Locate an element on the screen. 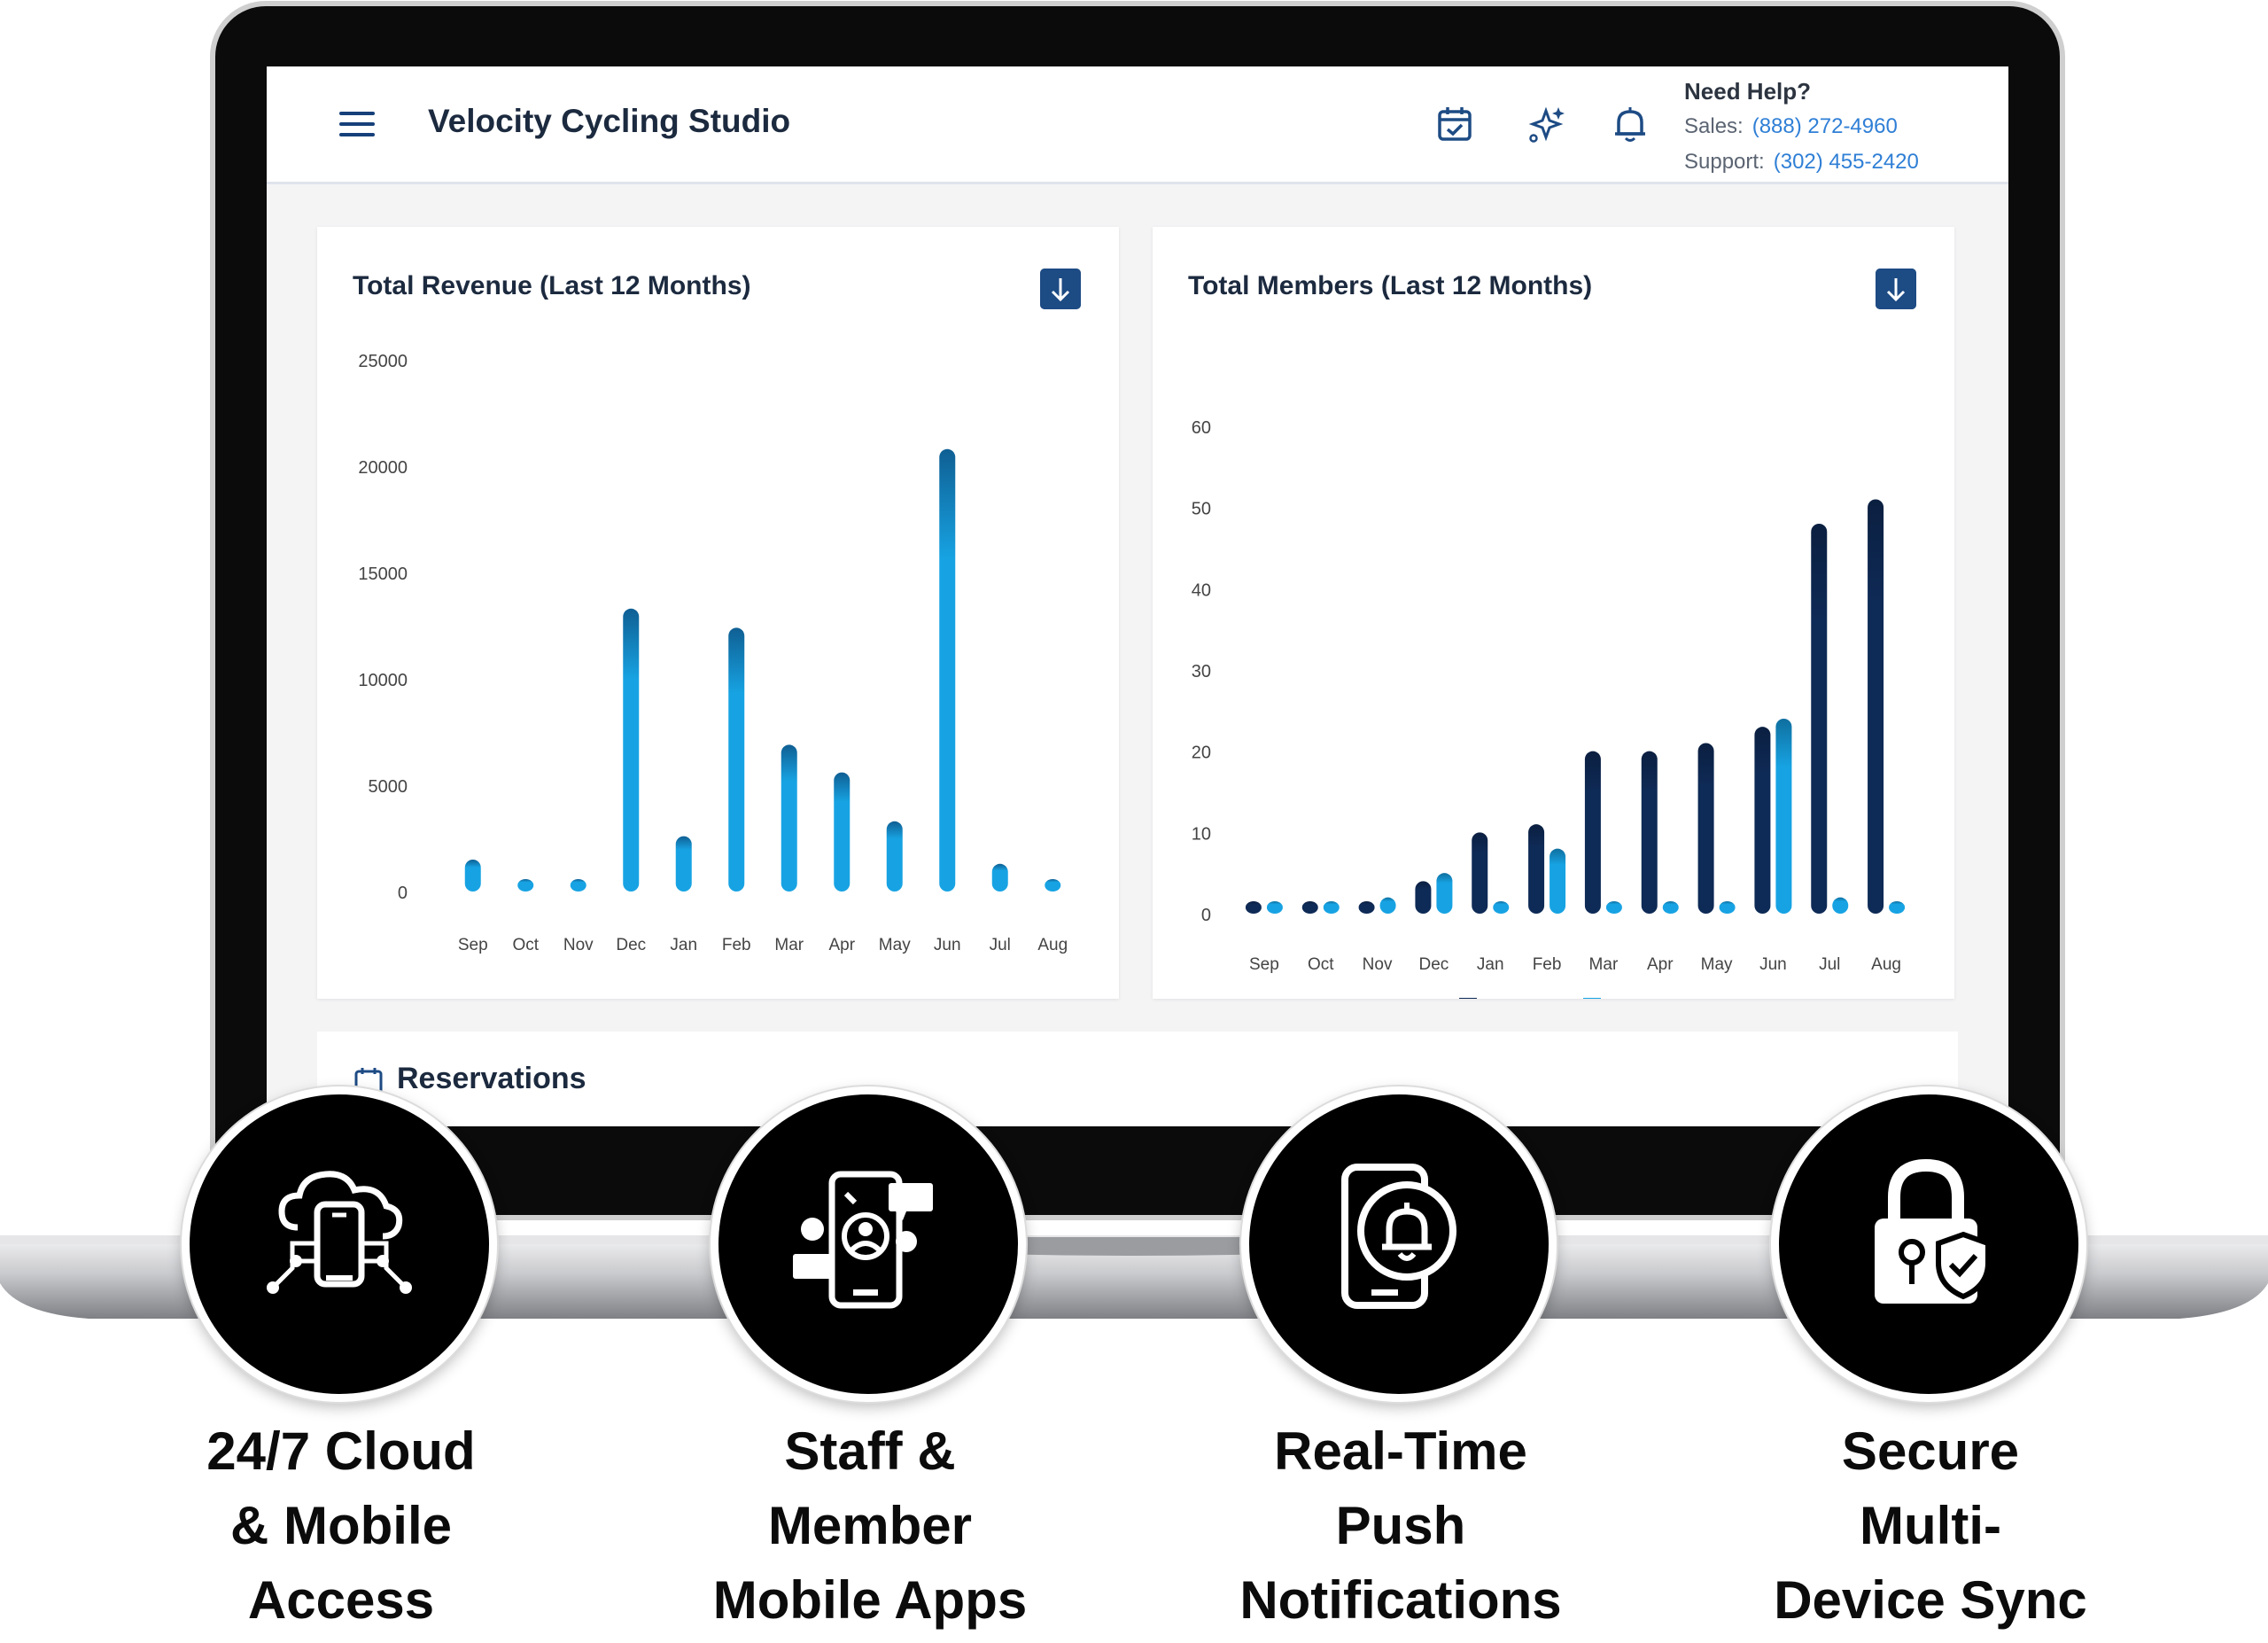  sales-label: Sales: is located at coordinates (1714, 126).